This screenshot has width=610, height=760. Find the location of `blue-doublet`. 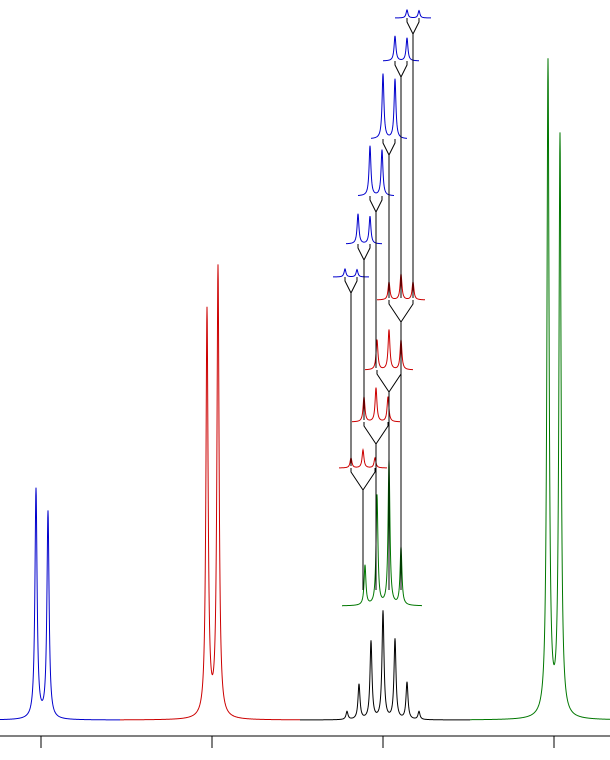

blue-doublet is located at coordinates (60, 604).